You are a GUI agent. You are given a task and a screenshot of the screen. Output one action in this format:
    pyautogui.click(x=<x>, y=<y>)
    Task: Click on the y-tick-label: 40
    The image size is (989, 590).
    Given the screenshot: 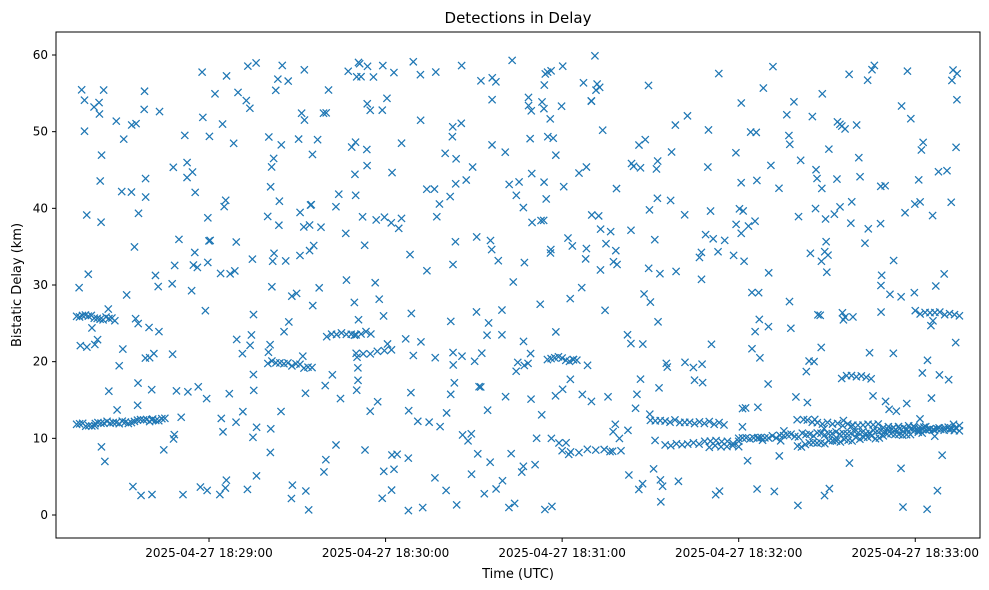 What is the action you would take?
    pyautogui.click(x=40, y=208)
    